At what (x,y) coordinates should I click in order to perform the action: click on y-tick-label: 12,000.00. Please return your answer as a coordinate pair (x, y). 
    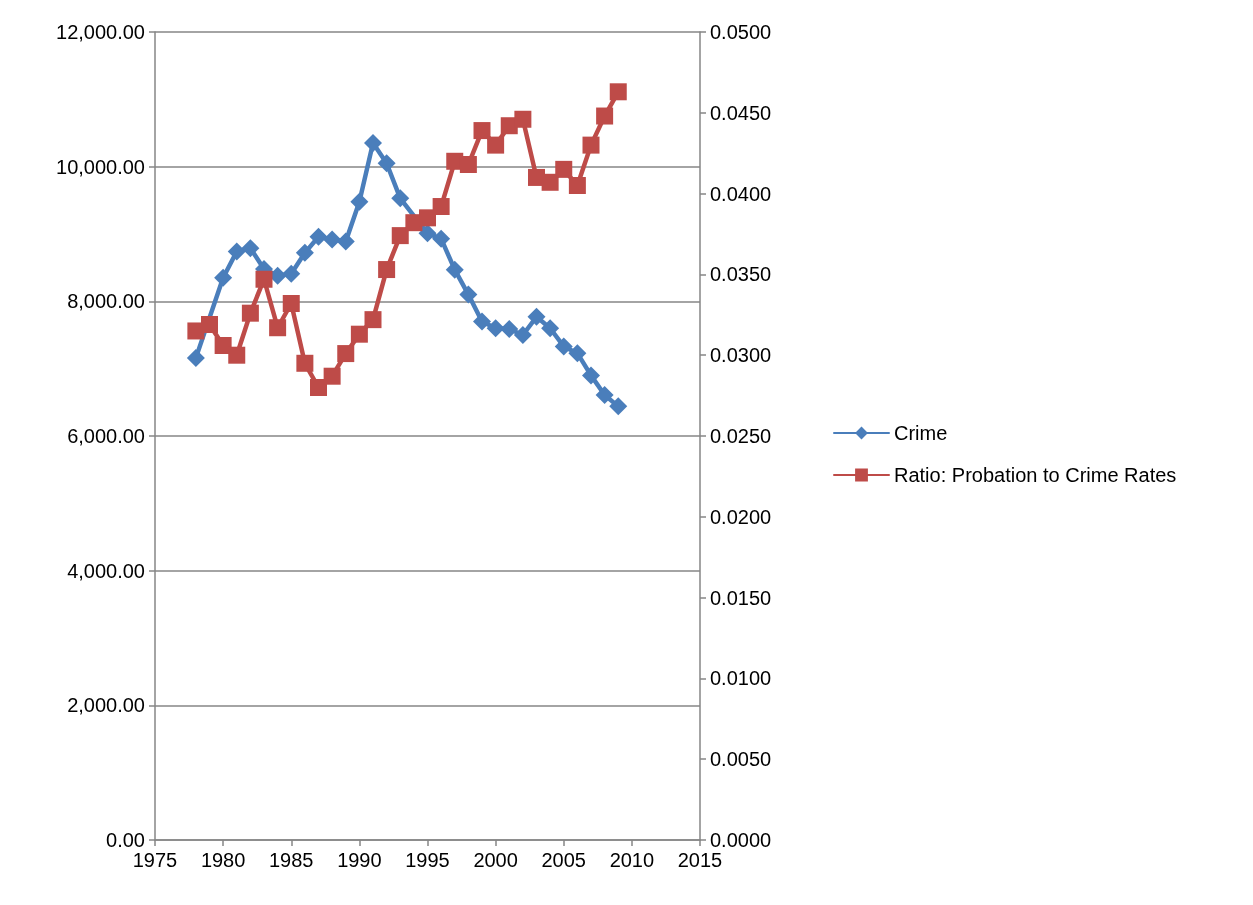
    Looking at the image, I should click on (100, 32).